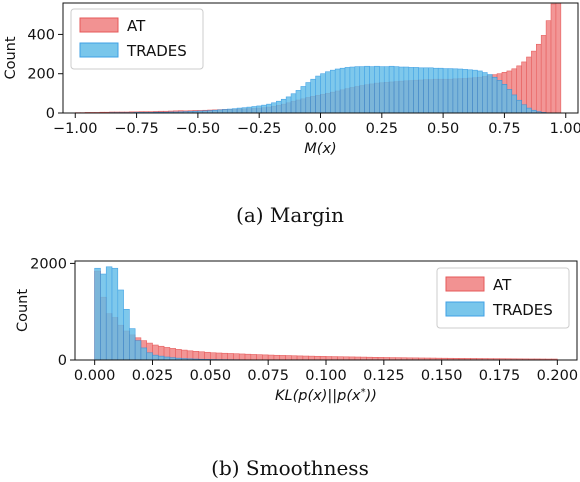 The image size is (580, 482). Describe the element at coordinates (320, 149) in the screenshot. I see `x-axis-label: M(x)` at that location.